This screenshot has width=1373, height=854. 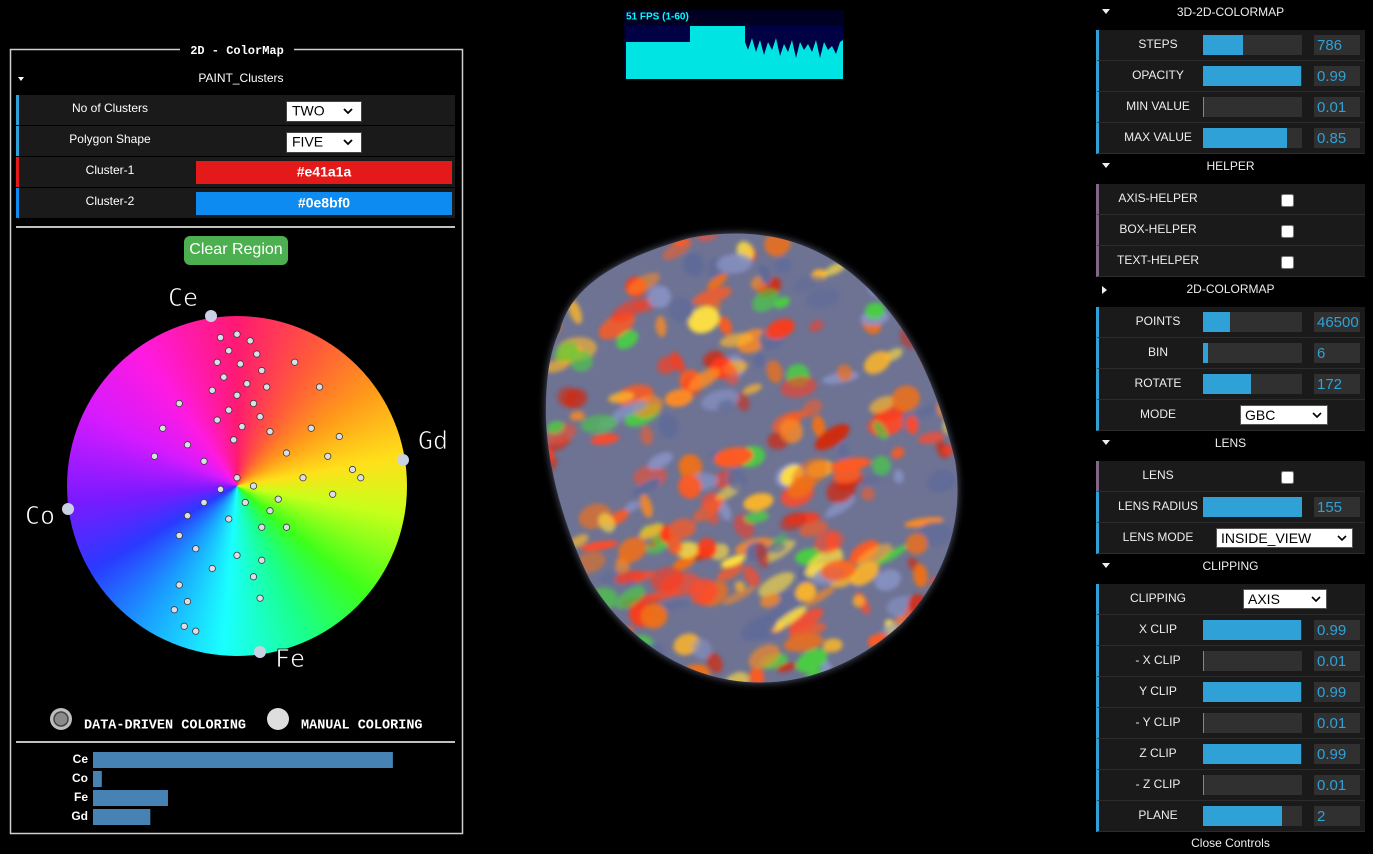 What do you see at coordinates (1337, 138) in the screenshot?
I see `value-box: 0.85` at bounding box center [1337, 138].